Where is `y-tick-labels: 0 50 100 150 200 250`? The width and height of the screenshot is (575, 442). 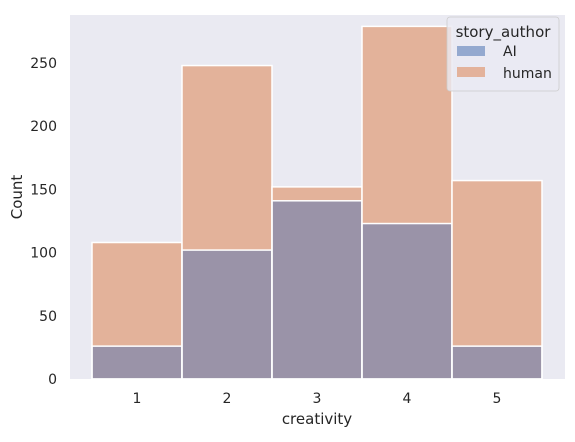 y-tick-labels: 0 50 100 150 200 250 is located at coordinates (43, 222).